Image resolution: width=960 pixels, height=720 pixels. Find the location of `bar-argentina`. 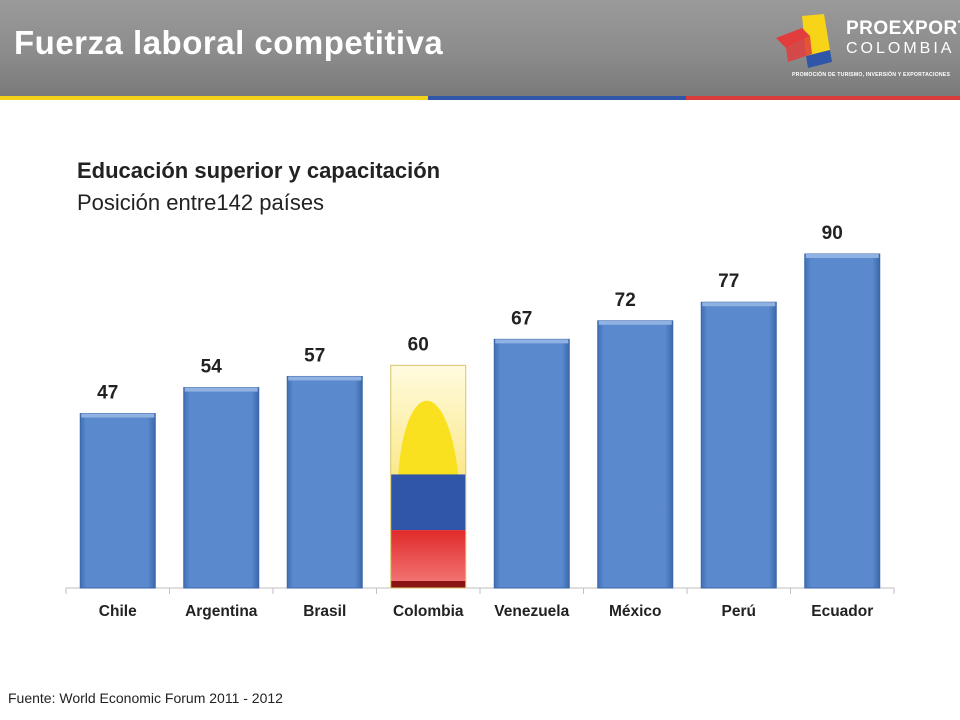

bar-argentina is located at coordinates (221, 488).